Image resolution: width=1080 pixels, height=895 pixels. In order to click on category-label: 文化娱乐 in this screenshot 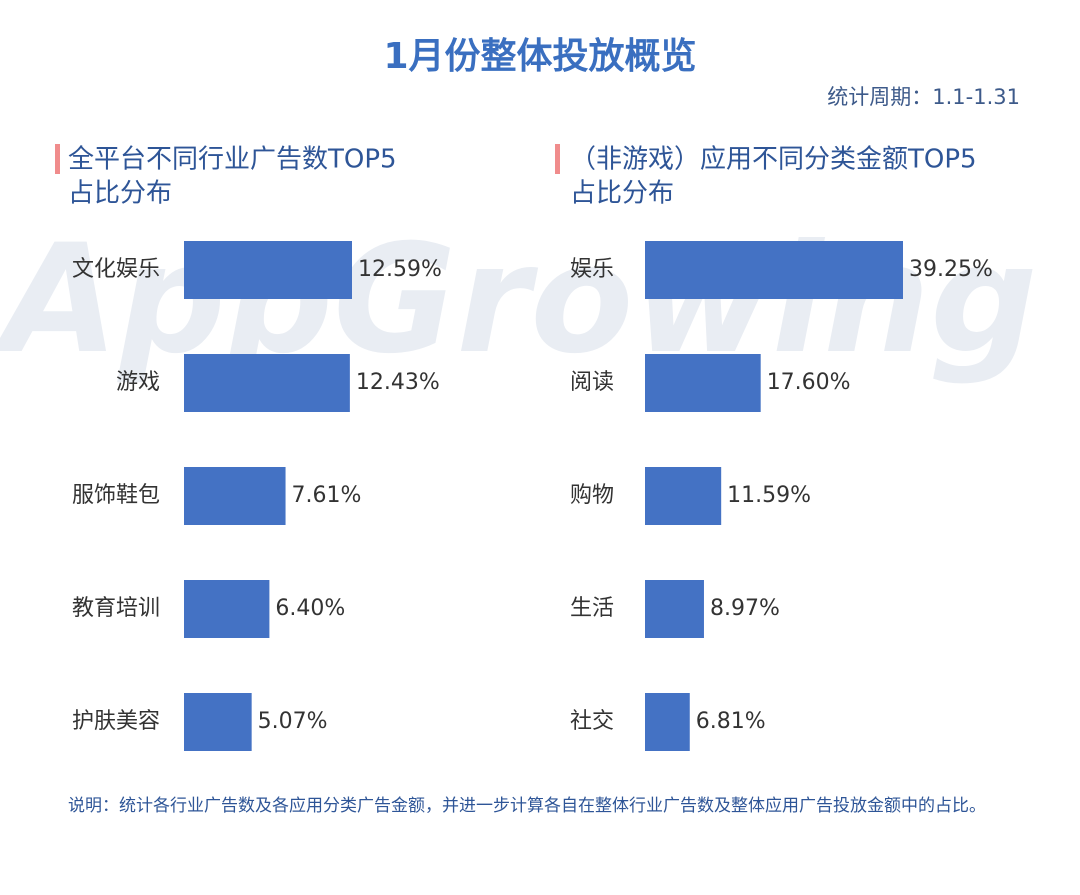, I will do `click(116, 269)`.